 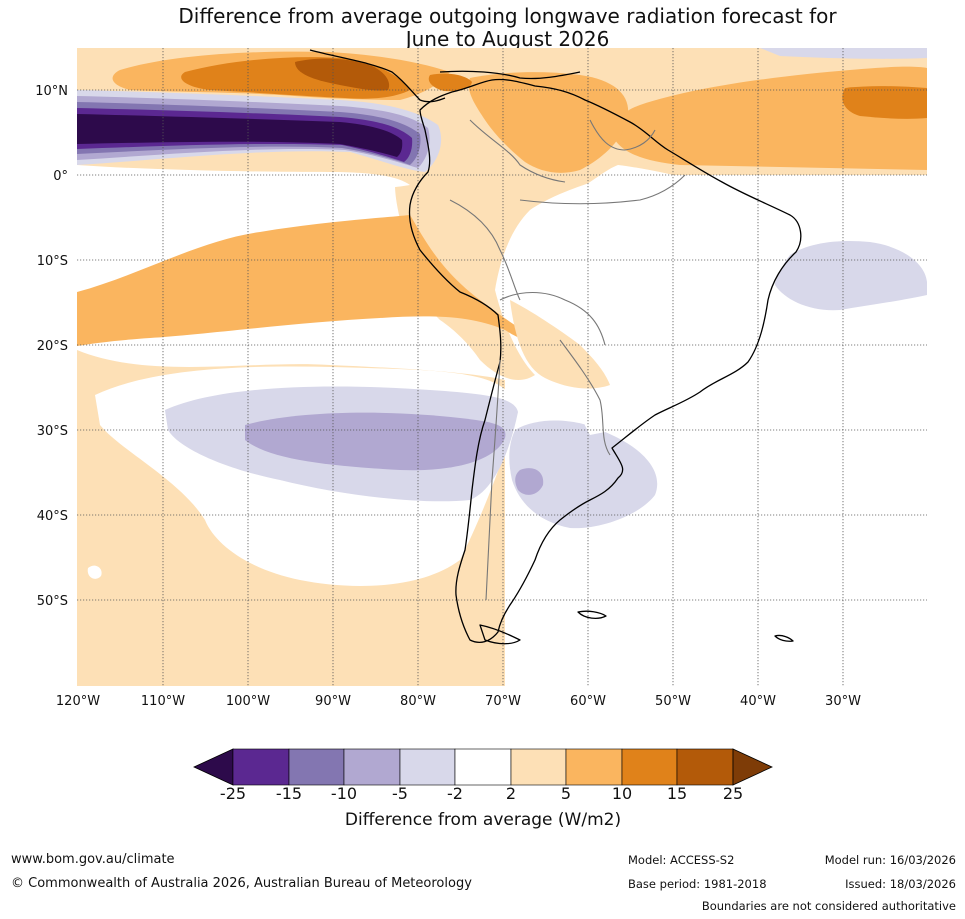 What do you see at coordinates (342, 74) in the screenshot?
I see `anomaly-region-pos-very-strong-central-america` at bounding box center [342, 74].